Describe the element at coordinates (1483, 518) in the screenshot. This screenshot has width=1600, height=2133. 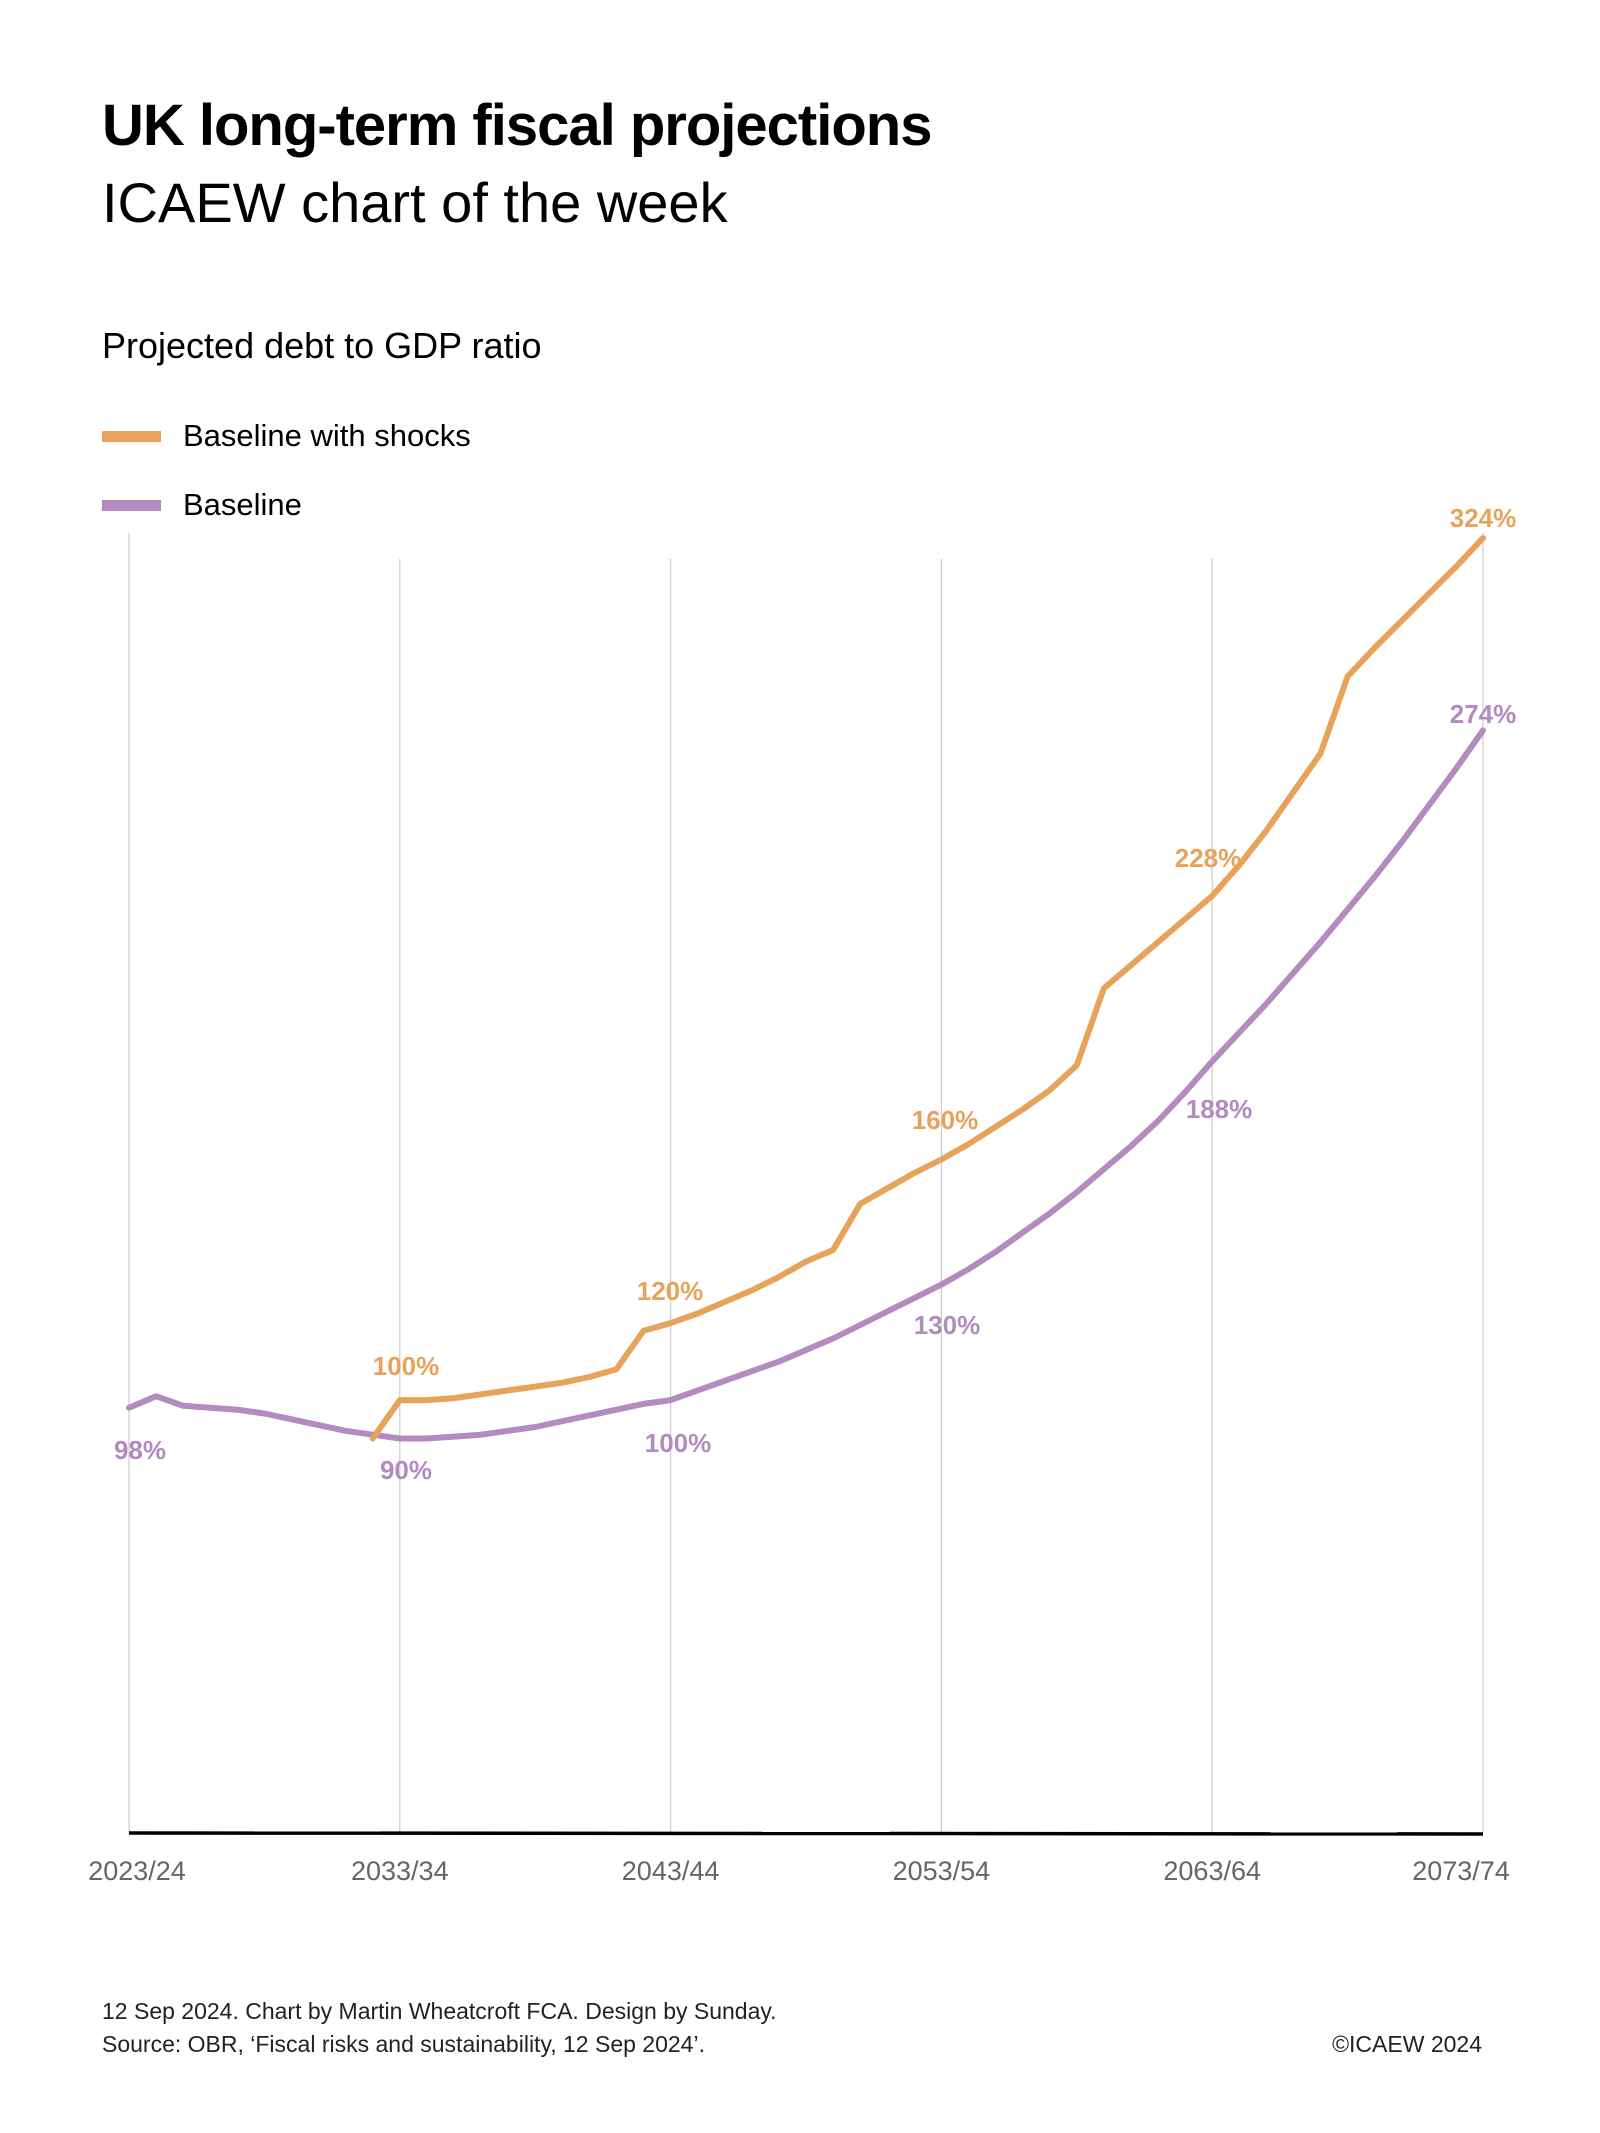
I see `data-label: 324%` at that location.